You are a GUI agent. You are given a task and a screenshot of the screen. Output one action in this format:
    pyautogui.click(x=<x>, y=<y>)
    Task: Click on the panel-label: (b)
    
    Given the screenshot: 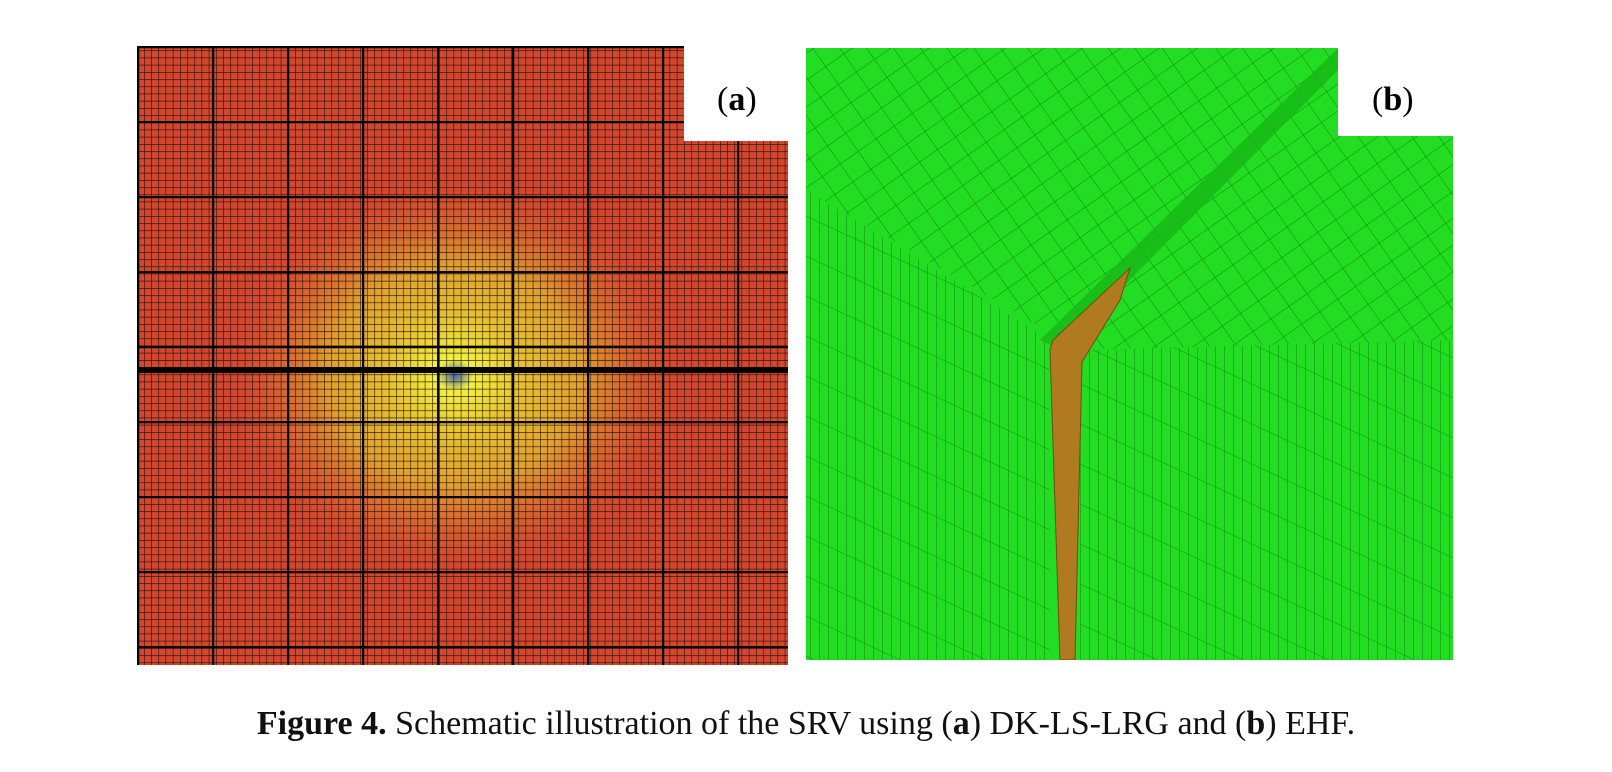 What is the action you would take?
    pyautogui.click(x=1393, y=99)
    